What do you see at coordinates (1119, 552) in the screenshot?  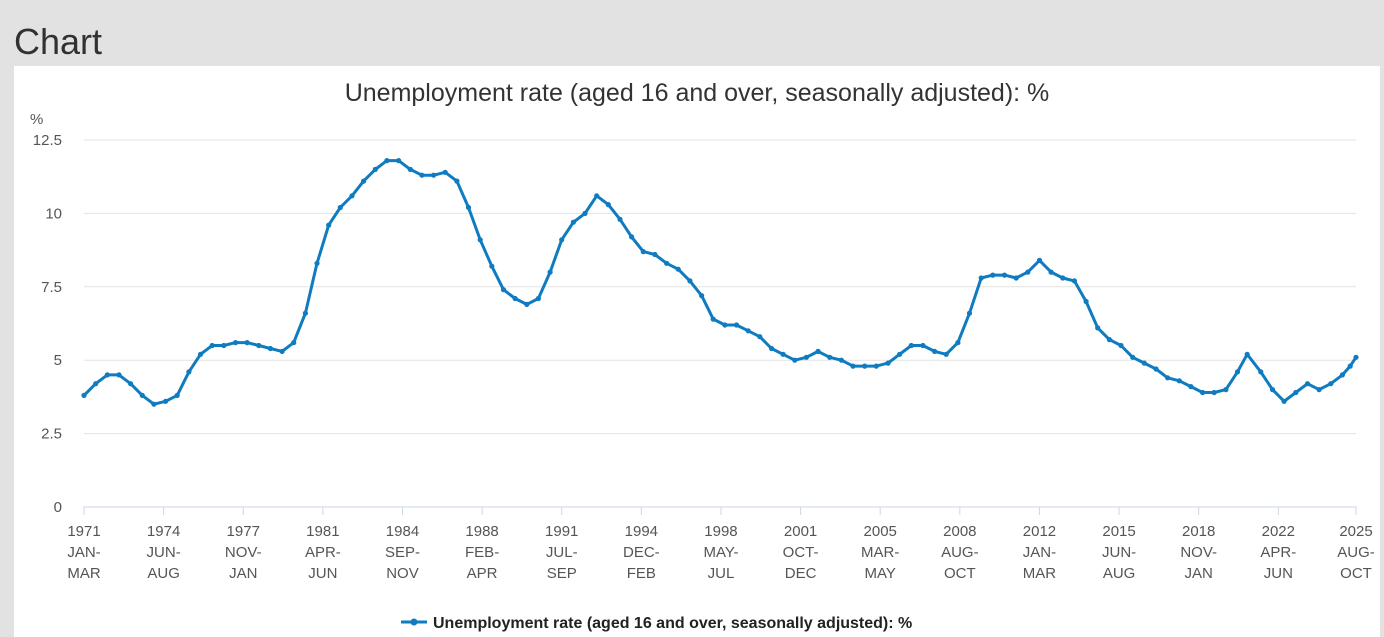 I see `x-tick-label: 2015 JUN-AUG` at bounding box center [1119, 552].